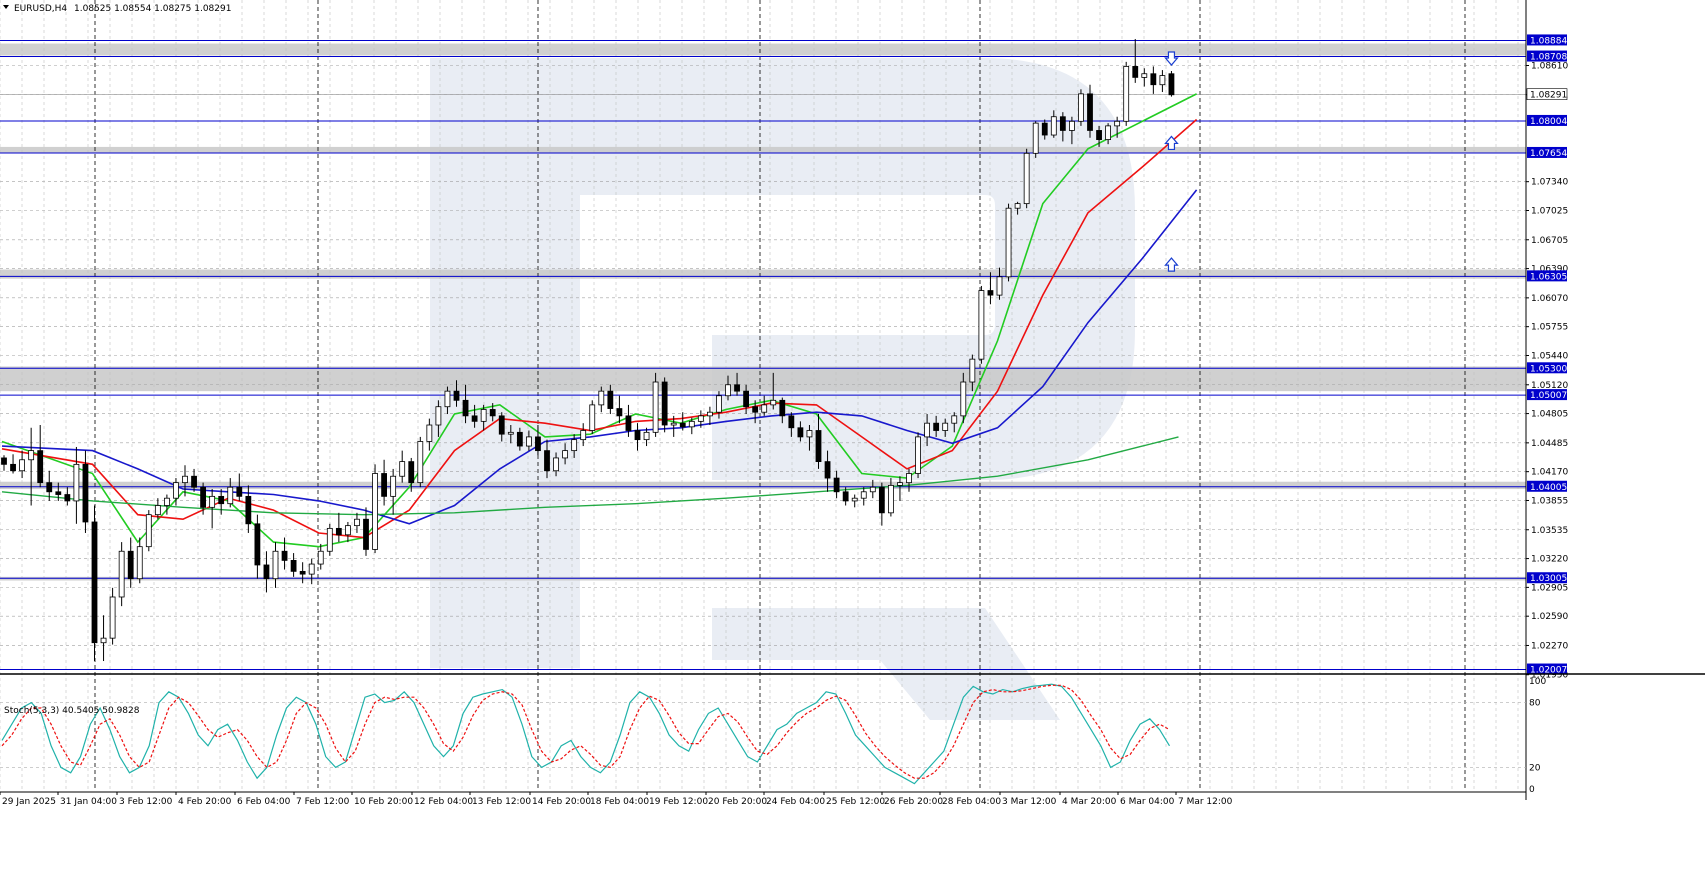 This screenshot has height=884, width=1705. Describe the element at coordinates (152, 9) in the screenshot. I see `ohlc-readout: 1.08525 1.08554 1.08275 1.08291` at that location.